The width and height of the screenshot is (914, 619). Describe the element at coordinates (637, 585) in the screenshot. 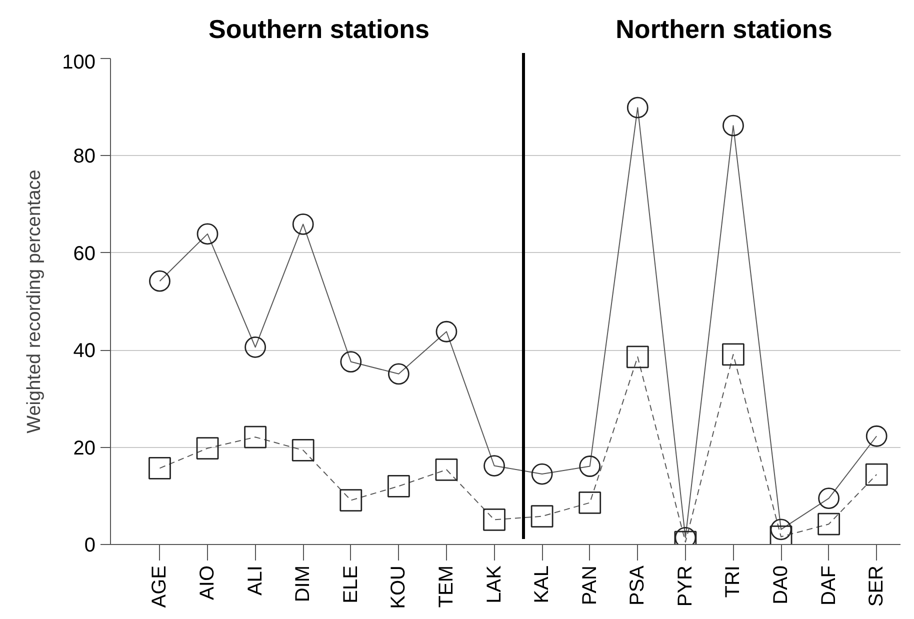

I see `x-tick-label: PSA` at that location.